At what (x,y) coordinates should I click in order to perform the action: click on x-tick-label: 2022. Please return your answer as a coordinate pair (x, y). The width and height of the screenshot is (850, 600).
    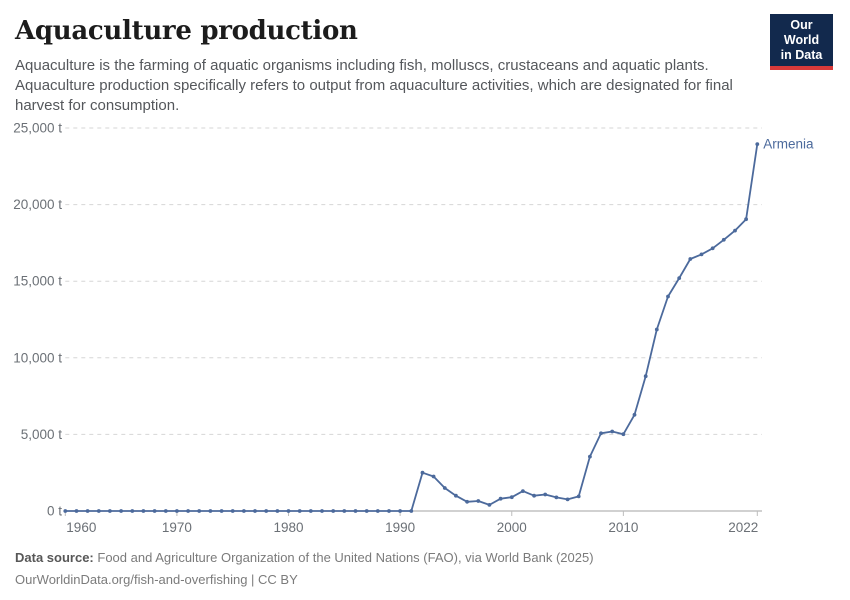
    Looking at the image, I should click on (743, 527).